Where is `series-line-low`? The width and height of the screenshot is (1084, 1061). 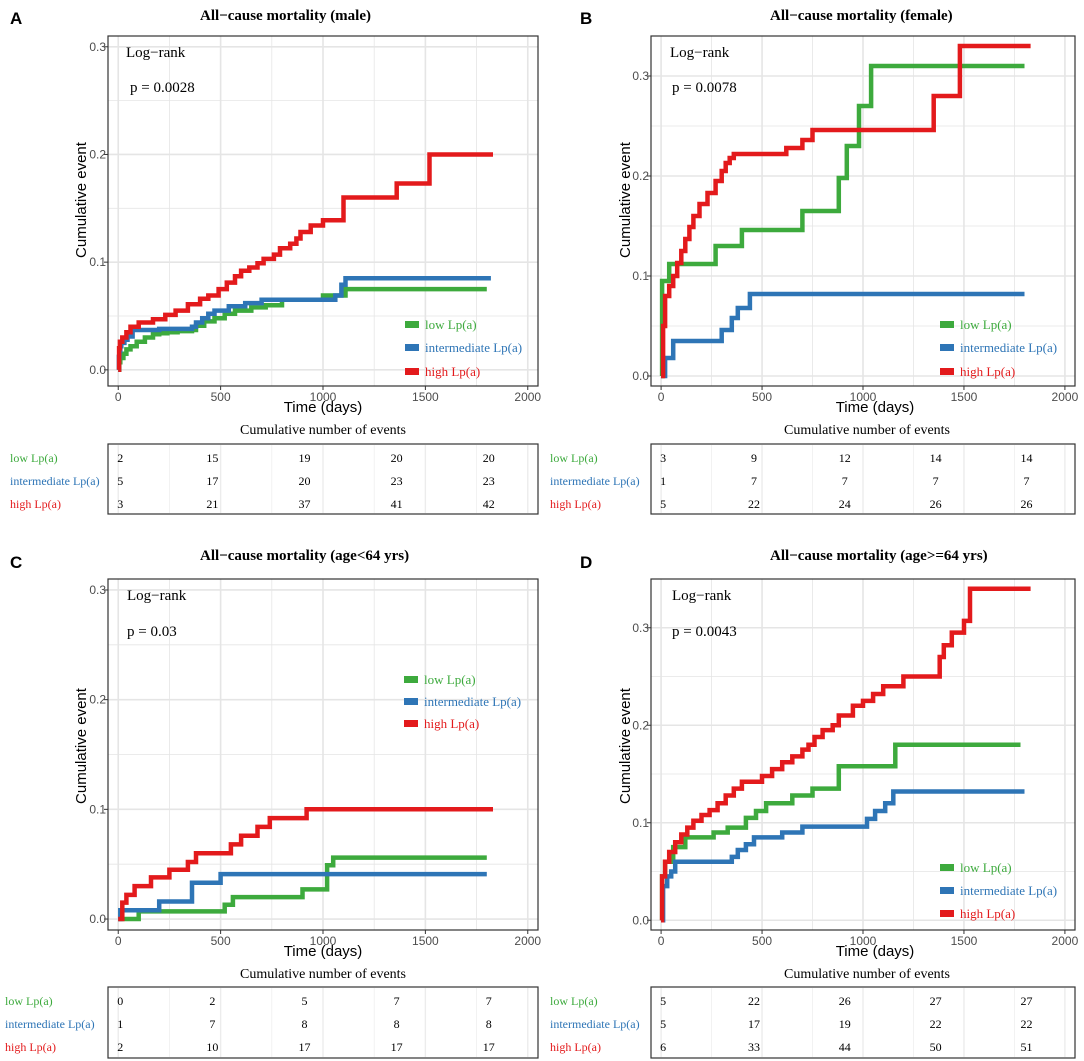 series-line-low is located at coordinates (302, 888).